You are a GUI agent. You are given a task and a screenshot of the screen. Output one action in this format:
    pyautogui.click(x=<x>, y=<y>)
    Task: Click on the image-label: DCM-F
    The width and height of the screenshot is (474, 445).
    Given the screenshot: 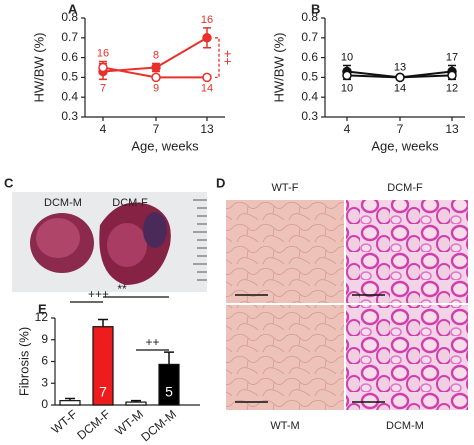 What is the action you would take?
    pyautogui.click(x=405, y=188)
    